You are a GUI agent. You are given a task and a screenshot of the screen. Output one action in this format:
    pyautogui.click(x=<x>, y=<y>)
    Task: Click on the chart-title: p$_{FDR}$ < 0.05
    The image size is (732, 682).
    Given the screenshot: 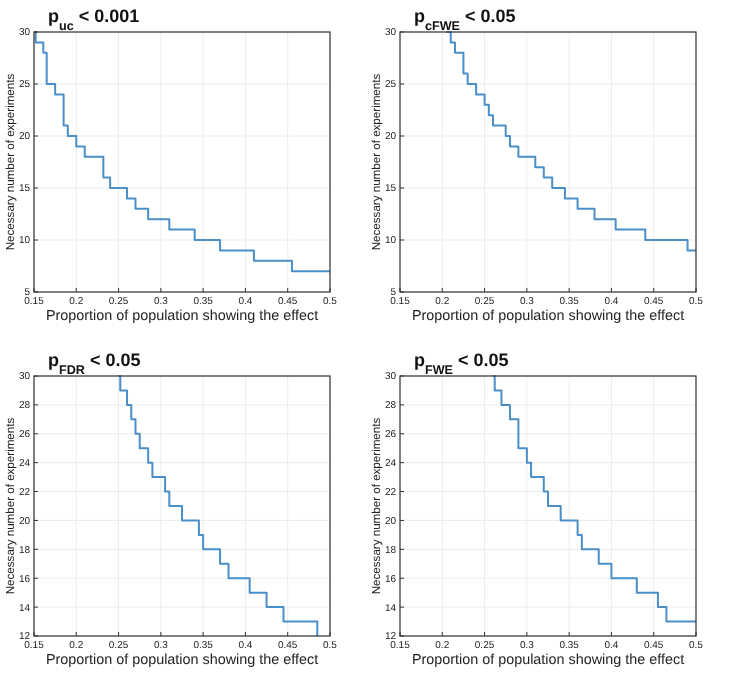 What is the action you would take?
    pyautogui.click(x=94, y=363)
    